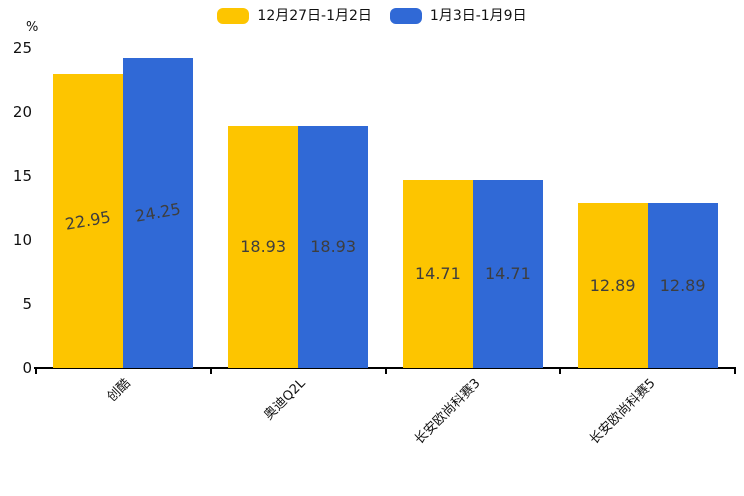  I want to click on y-axis-unit-label: %, so click(32, 27).